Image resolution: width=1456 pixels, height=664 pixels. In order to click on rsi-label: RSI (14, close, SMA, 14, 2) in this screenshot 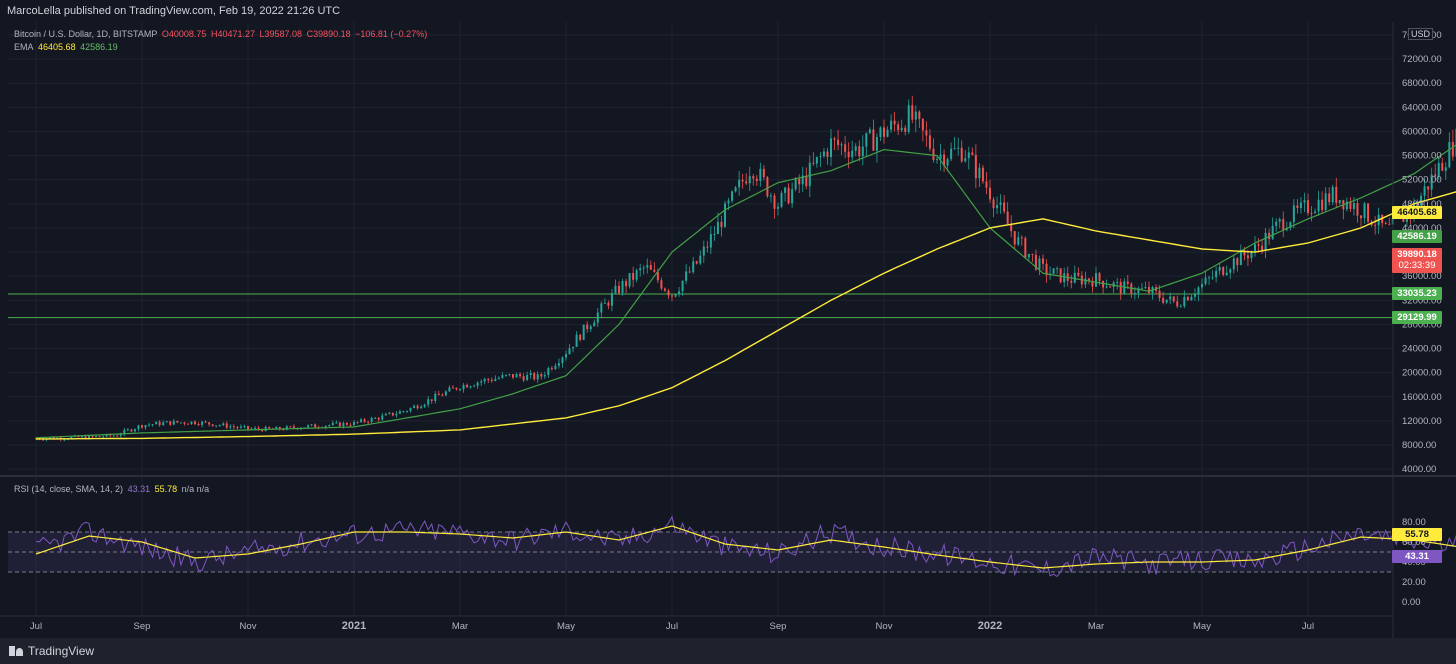, I will do `click(69, 489)`.